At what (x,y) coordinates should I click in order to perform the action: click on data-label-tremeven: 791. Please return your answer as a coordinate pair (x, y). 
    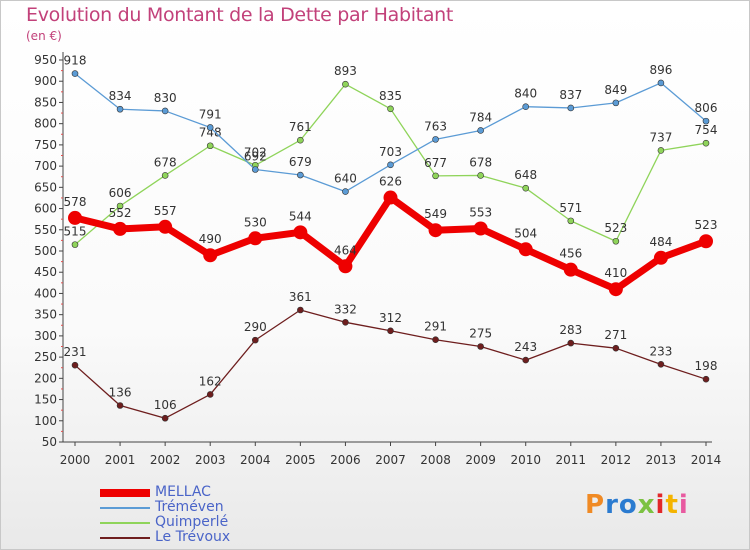
    Looking at the image, I should click on (210, 114).